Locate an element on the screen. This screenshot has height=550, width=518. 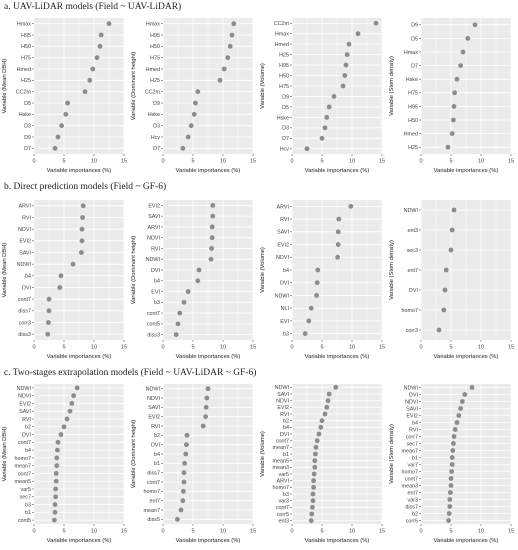
category-label: SAVI is located at coordinates (25, 412).